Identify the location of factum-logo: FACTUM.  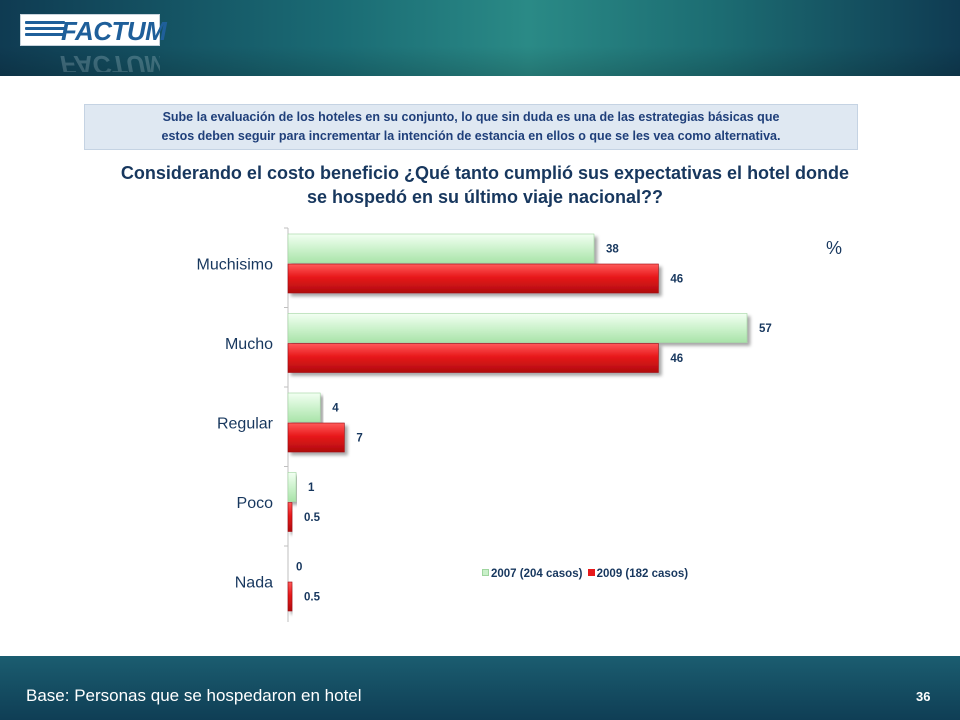
(93, 30).